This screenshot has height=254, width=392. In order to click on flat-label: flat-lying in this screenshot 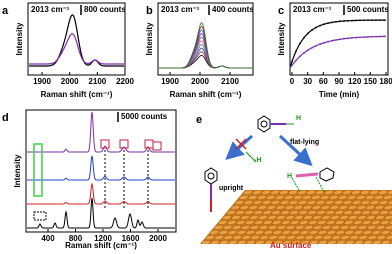, I will do `click(304, 142)`.